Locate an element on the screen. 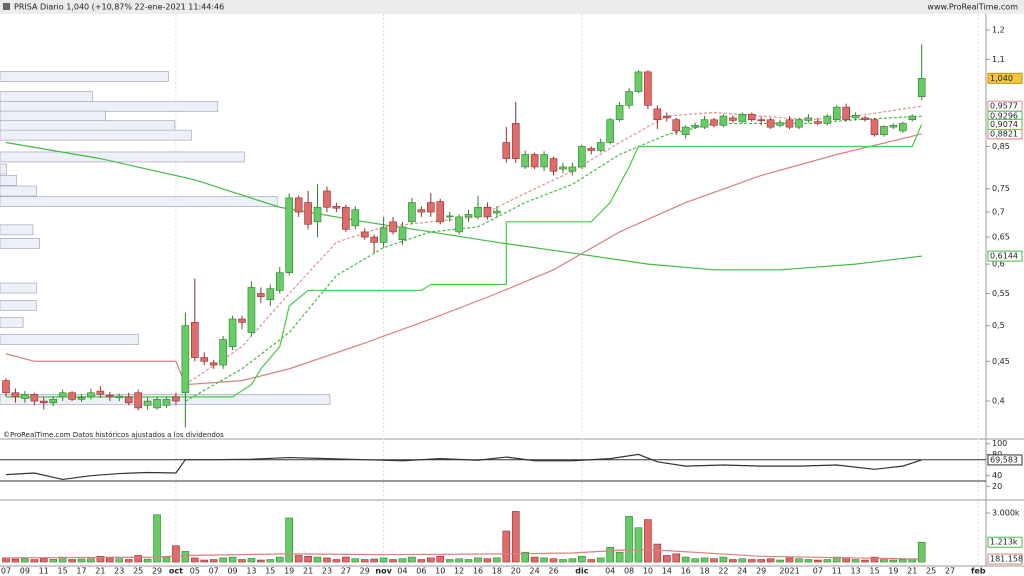 This screenshot has width=1024, height=576. x-tick-label: 23 is located at coordinates (119, 571).